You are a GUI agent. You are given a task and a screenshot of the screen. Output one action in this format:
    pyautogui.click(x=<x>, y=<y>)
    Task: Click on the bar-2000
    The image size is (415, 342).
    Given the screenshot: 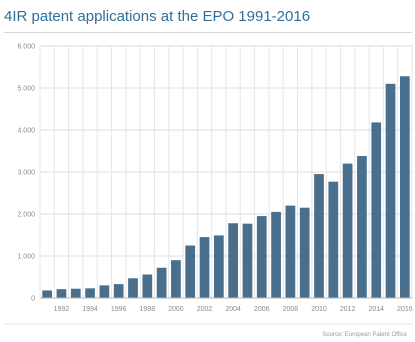 What is the action you would take?
    pyautogui.click(x=176, y=279)
    